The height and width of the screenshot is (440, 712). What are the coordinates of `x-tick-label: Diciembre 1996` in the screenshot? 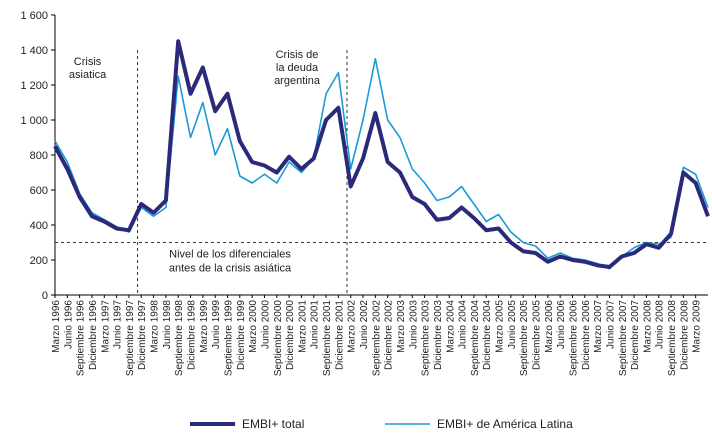 It's located at (93, 335).